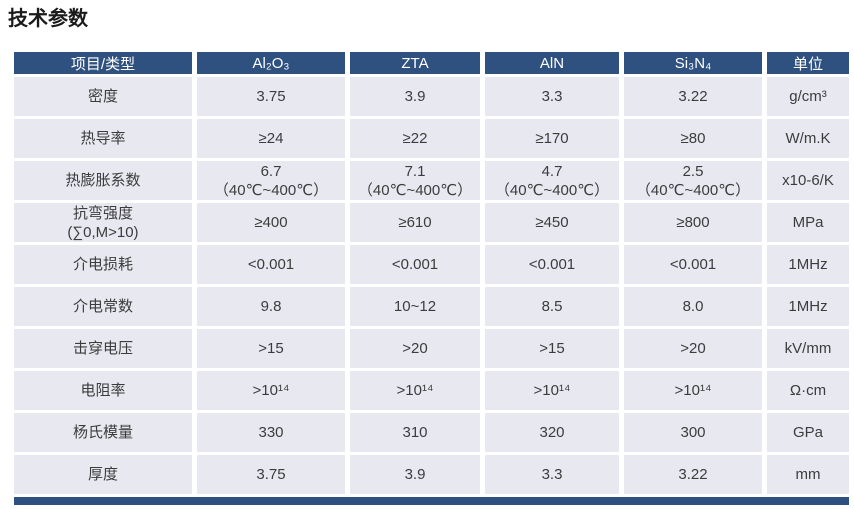  I want to click on value-cell: 8.0, so click(693, 306).